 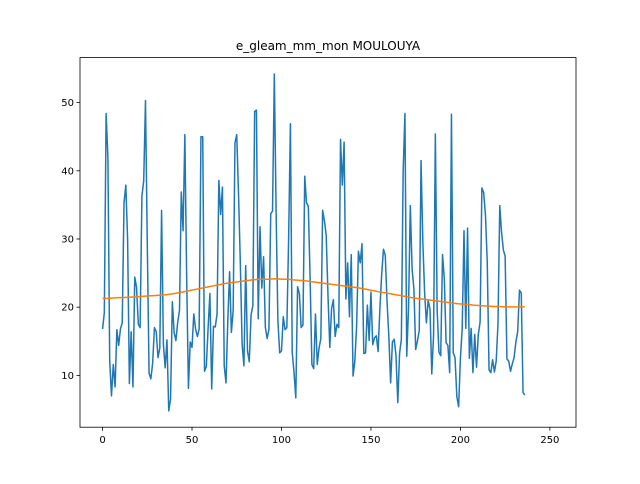 What do you see at coordinates (460, 440) in the screenshot?
I see `x-tick-label: 200` at bounding box center [460, 440].